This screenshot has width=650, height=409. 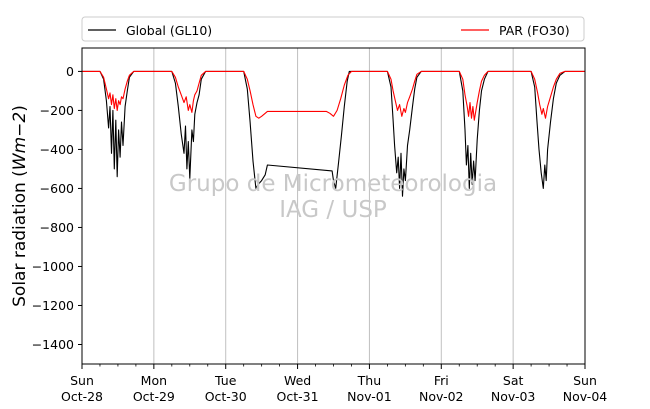 I want to click on legend: Global (GL10) PAR (FO30), so click(x=333, y=29).